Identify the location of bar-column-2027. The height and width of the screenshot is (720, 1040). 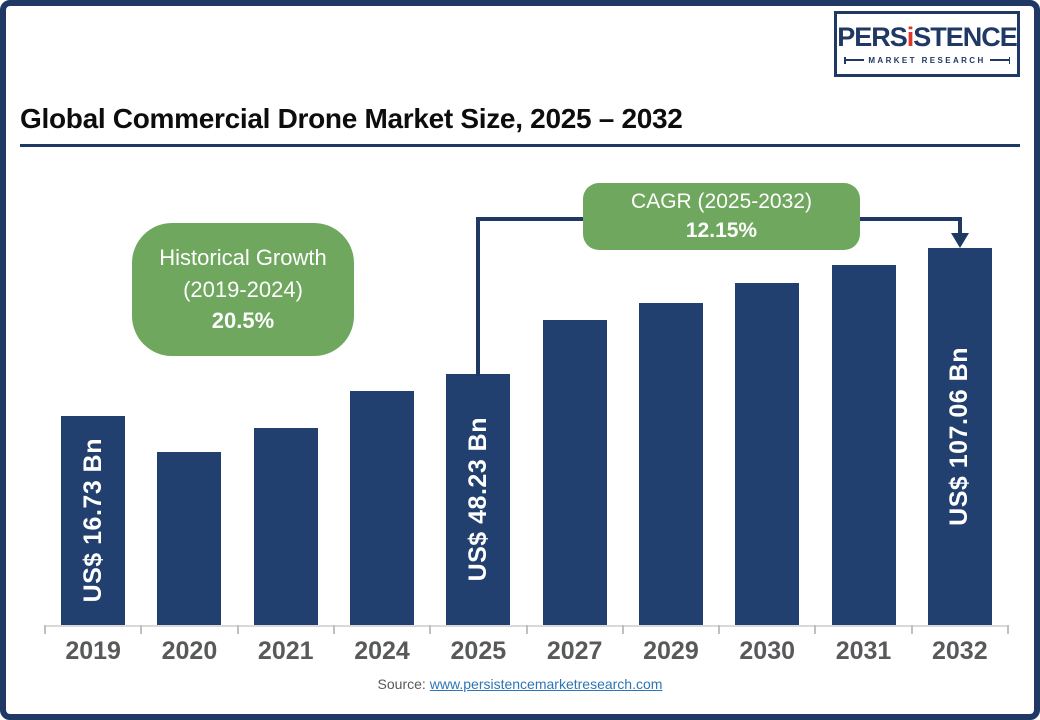
(574, 436).